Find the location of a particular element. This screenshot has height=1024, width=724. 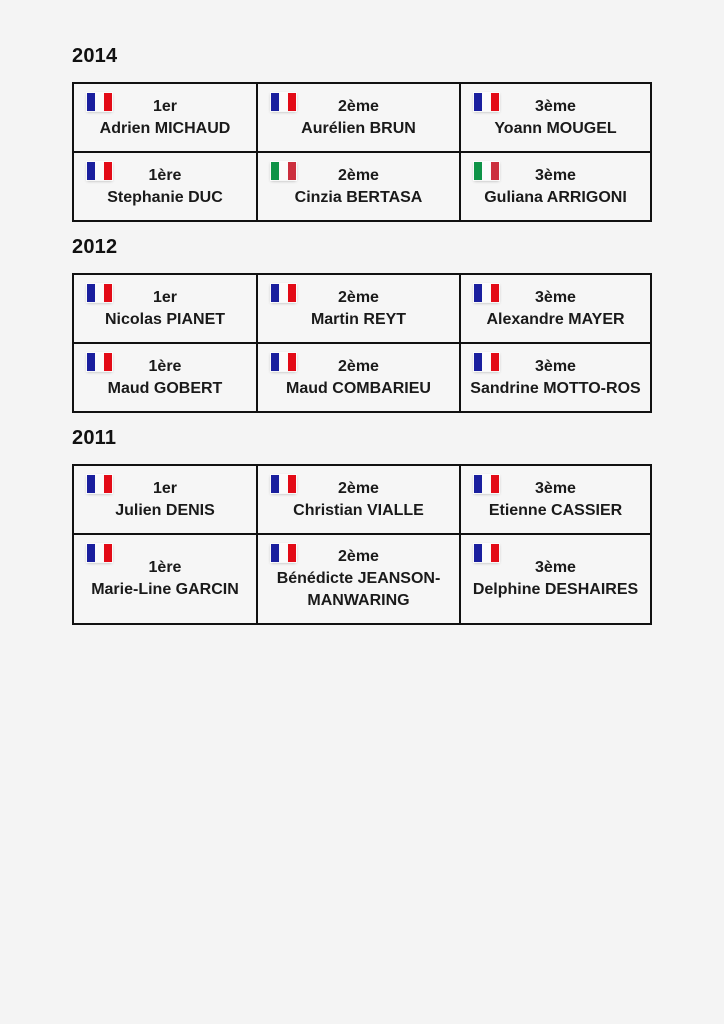

winner-name: Guliana ARRIGONI is located at coordinates (555, 197).